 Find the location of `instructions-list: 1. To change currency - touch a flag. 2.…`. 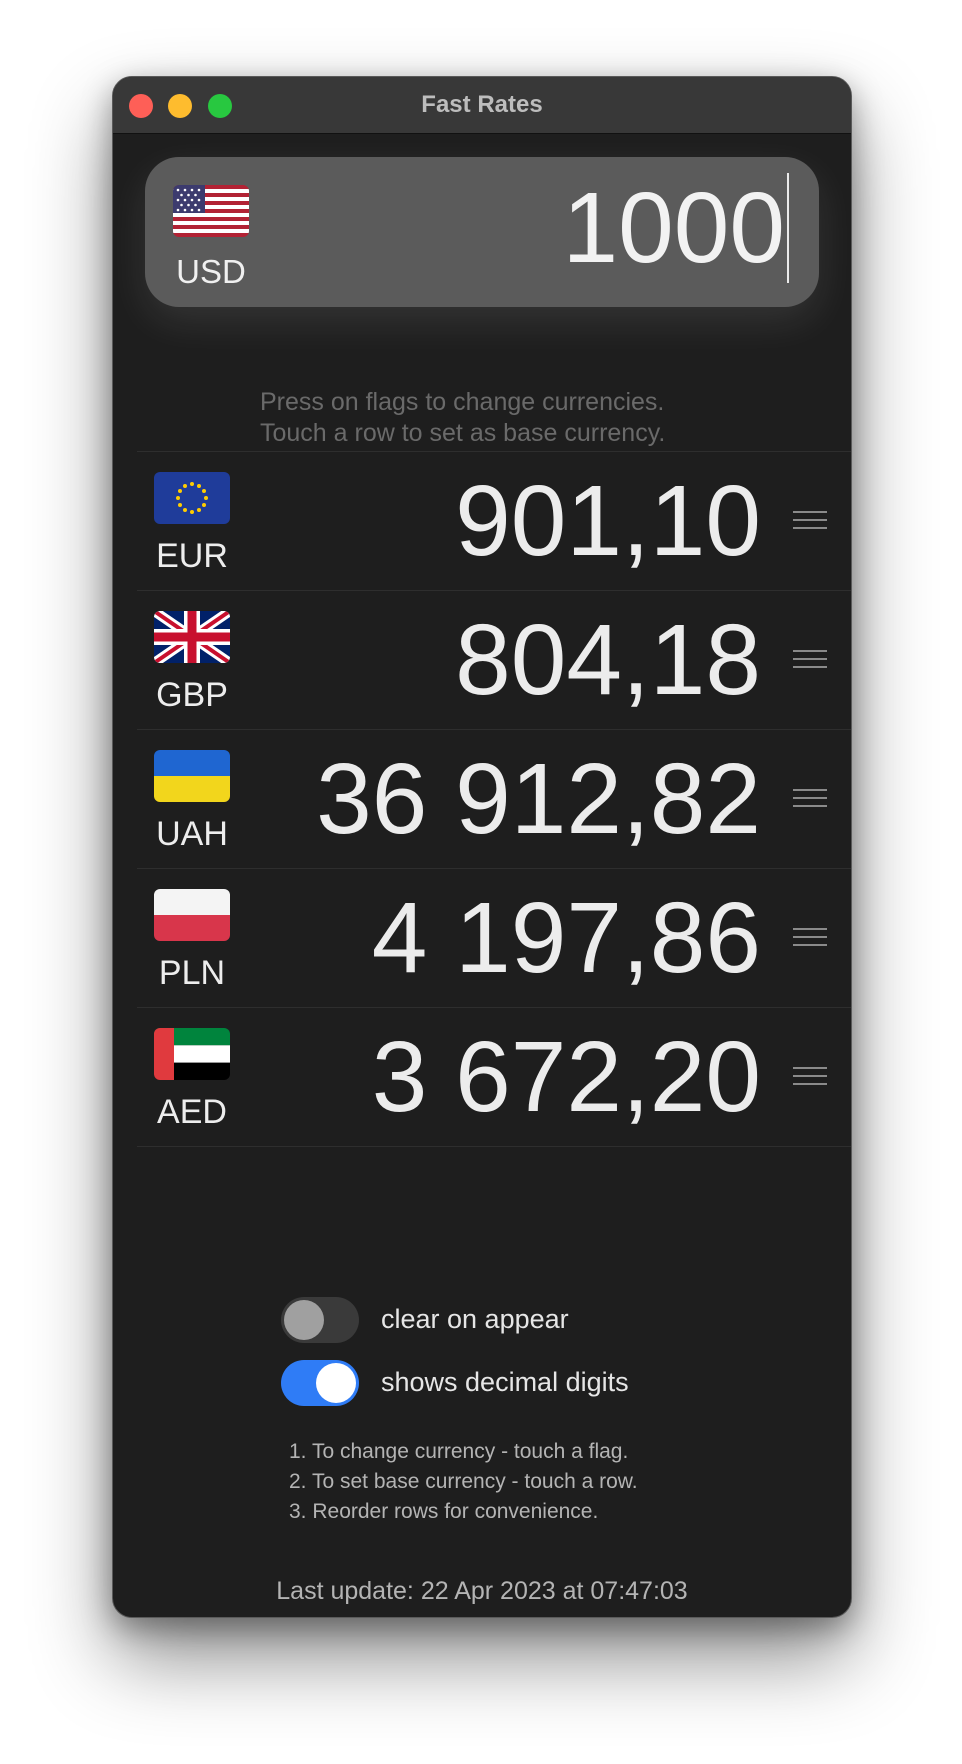

instructions-list: 1. To change currency - touch a flag. 2.… is located at coordinates (463, 1482).